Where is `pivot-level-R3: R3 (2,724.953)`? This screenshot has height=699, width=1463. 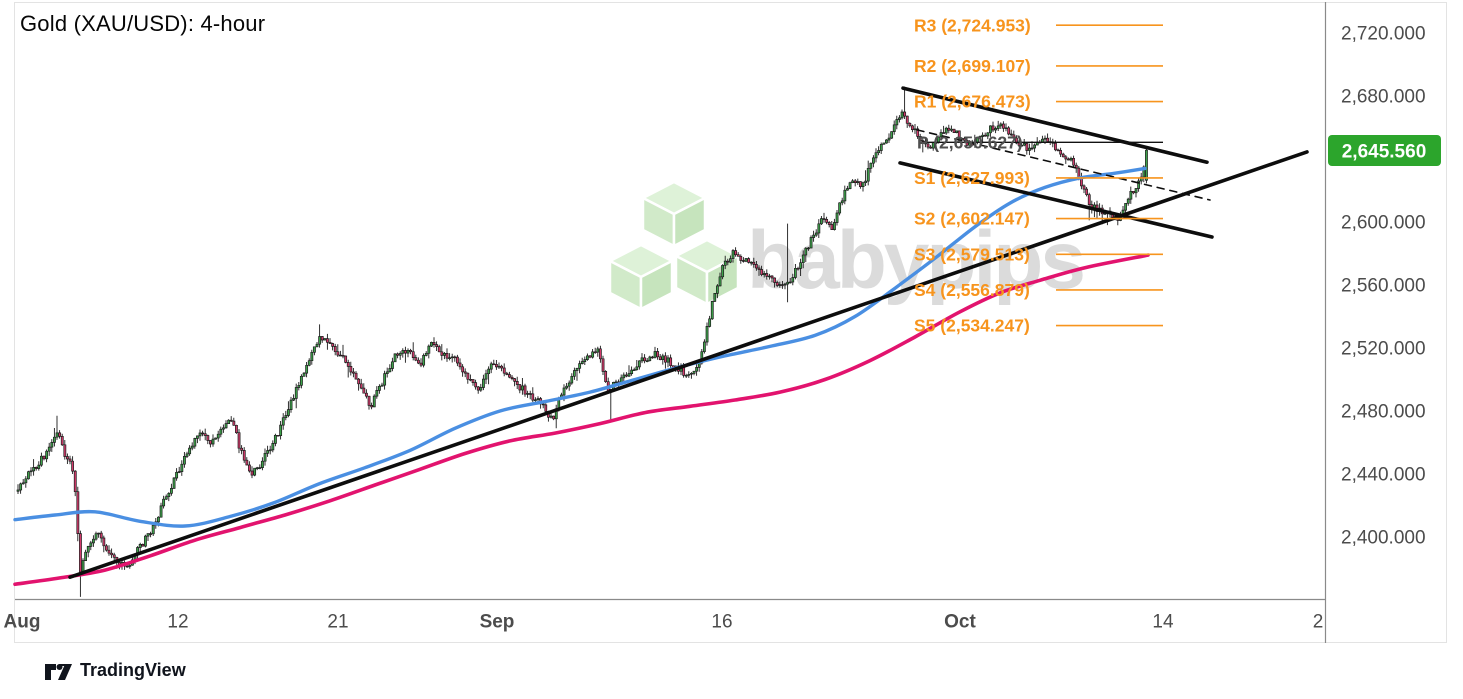
pivot-level-R3: R3 (2,724.953) is located at coordinates (1038, 25).